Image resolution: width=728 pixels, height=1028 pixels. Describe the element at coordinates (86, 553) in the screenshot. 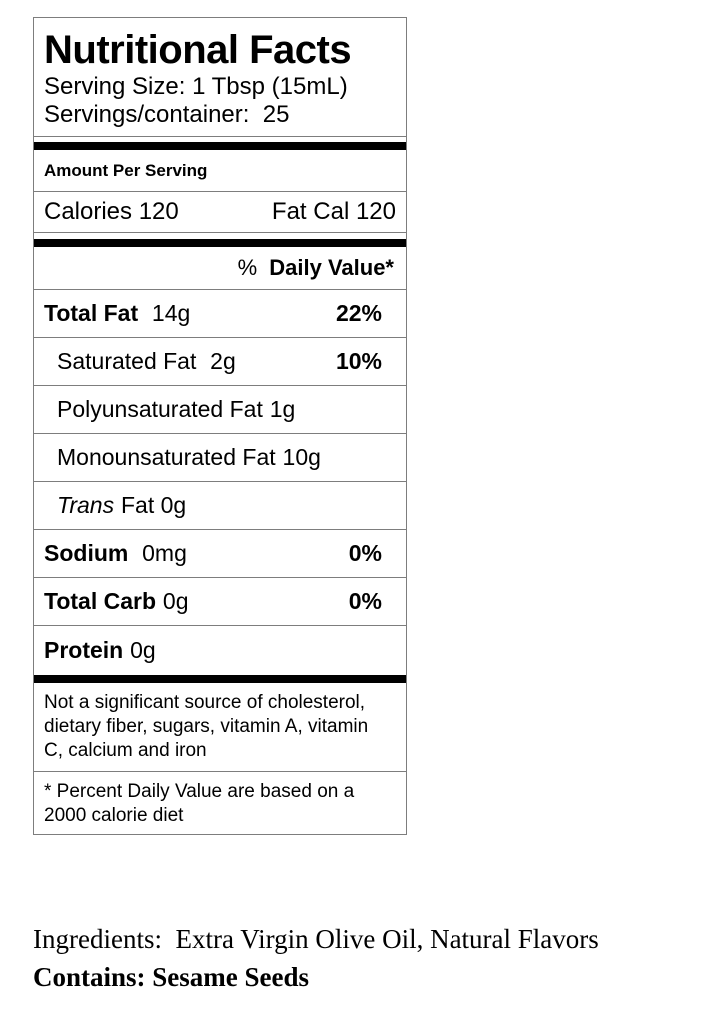

I see `nutrient-name: Sodium` at that location.